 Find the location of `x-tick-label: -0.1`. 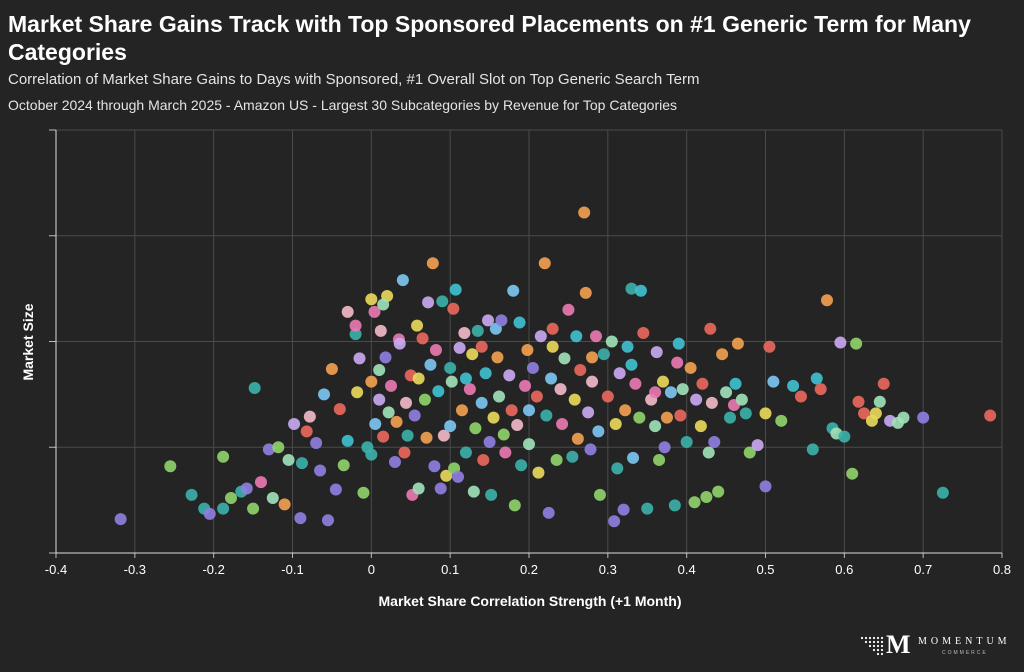

x-tick-label: -0.1 is located at coordinates (292, 569).